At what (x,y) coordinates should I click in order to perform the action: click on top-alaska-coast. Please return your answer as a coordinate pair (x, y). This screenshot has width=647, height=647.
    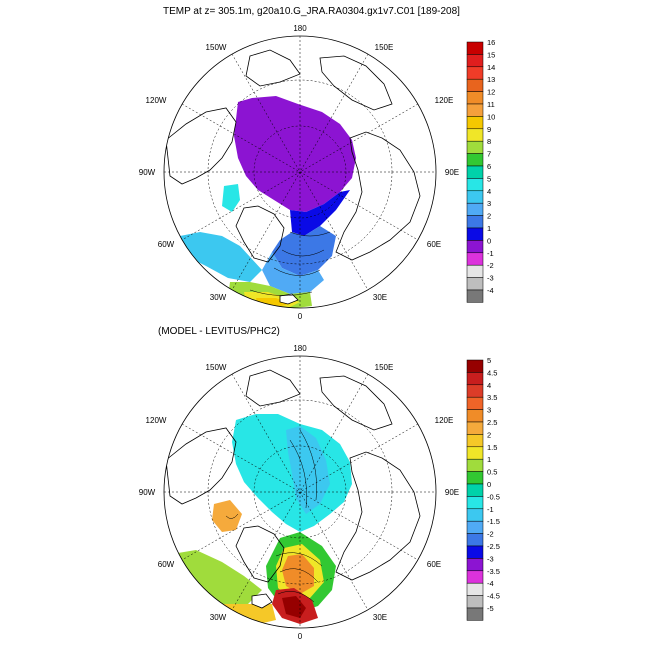
    Looking at the image, I should click on (273, 68).